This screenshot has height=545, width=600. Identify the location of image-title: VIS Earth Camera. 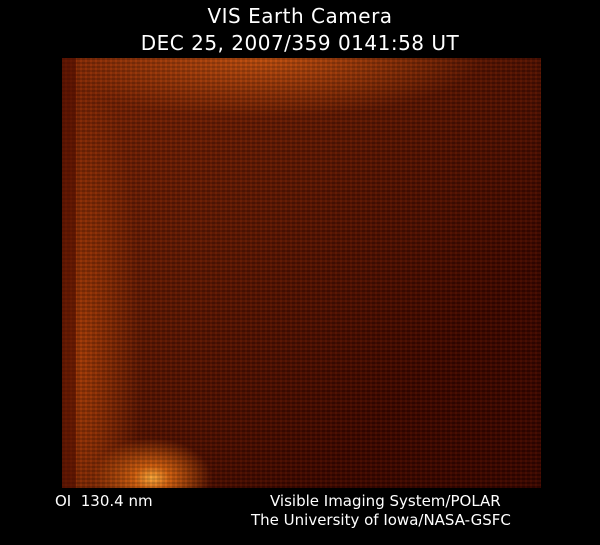
(300, 16).